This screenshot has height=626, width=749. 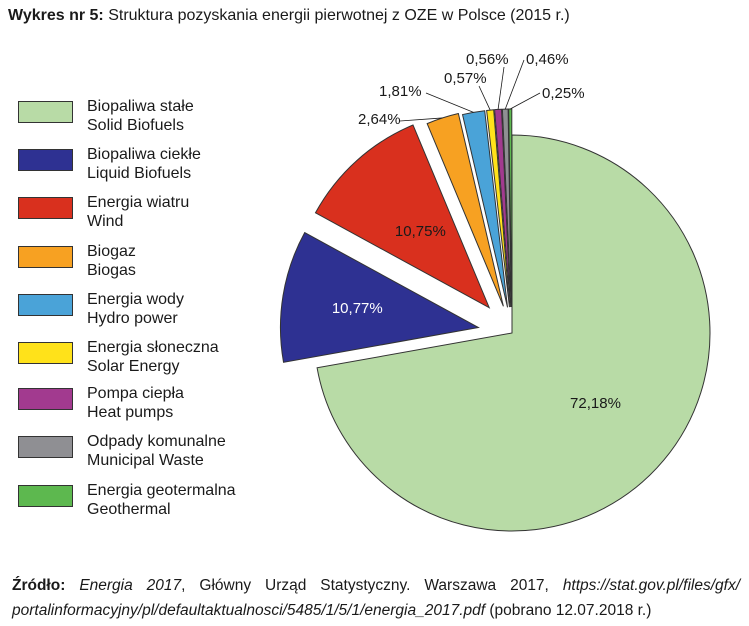 I want to click on slice-label: 10,75%, so click(x=420, y=231).